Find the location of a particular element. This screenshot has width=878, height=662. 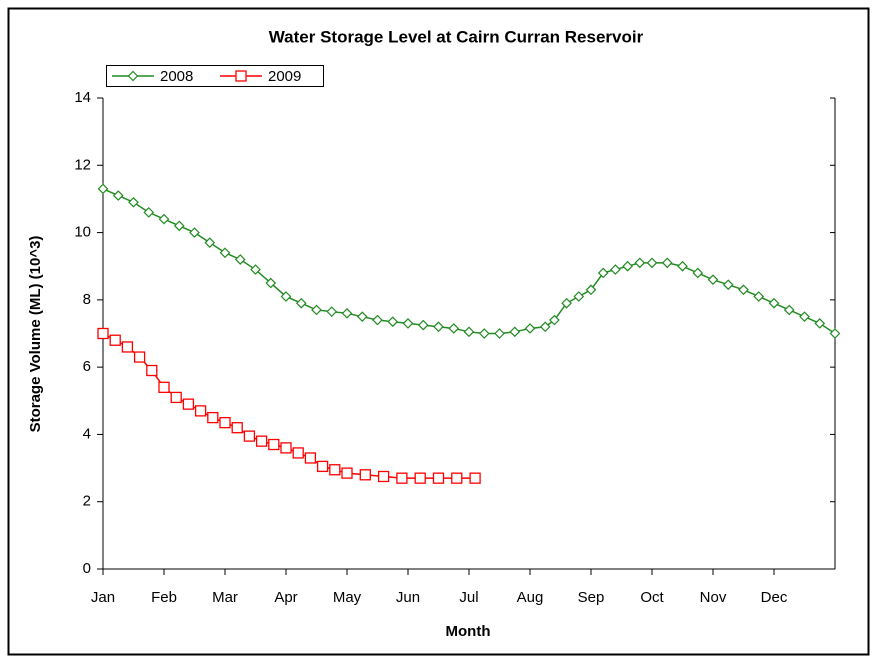

y-tick-label: 10 is located at coordinates (82, 232).